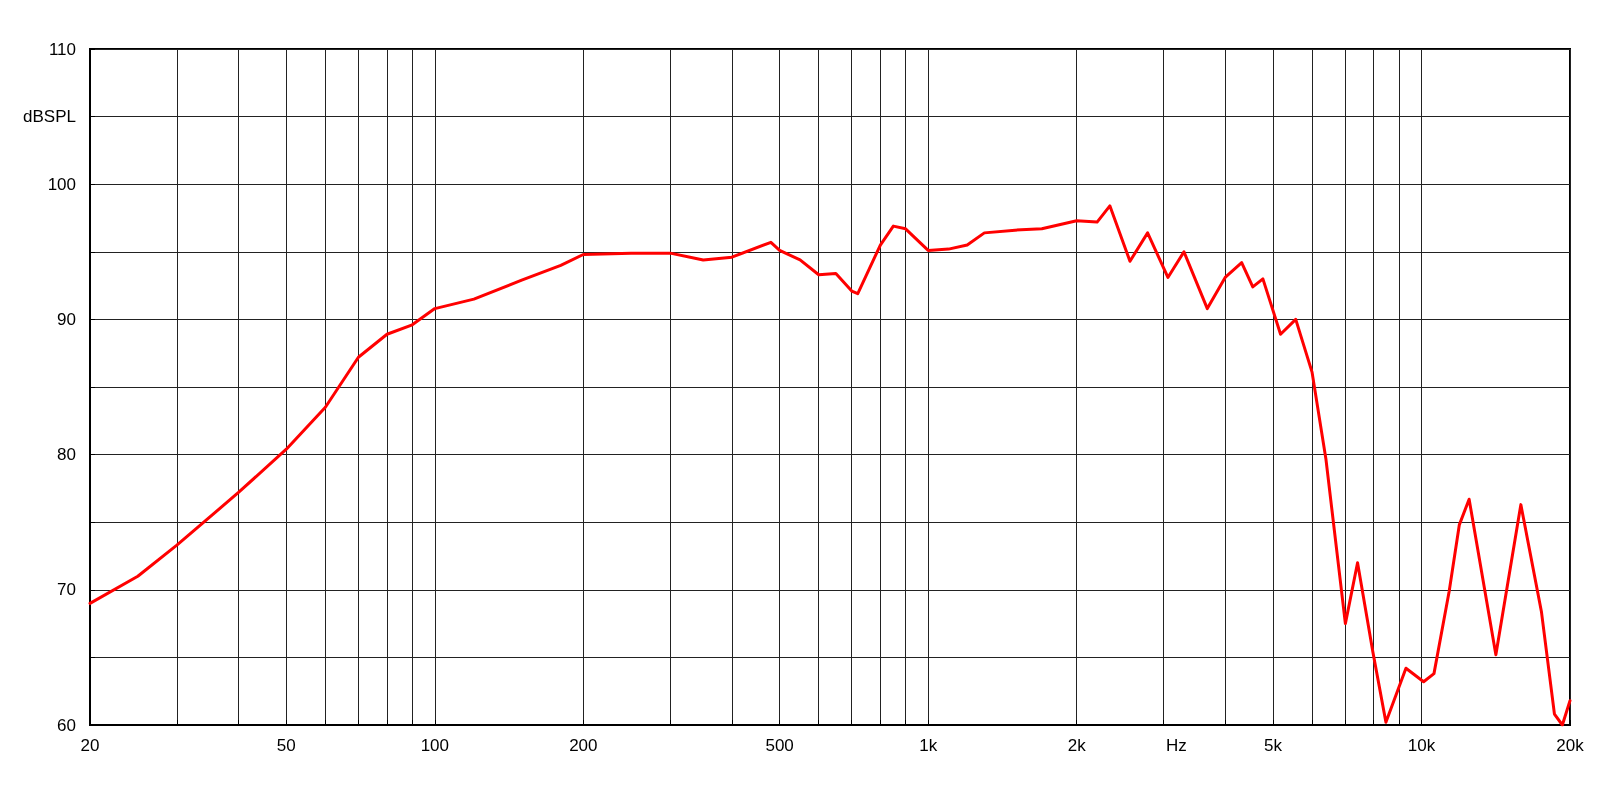 The image size is (1600, 800). Describe the element at coordinates (1570, 745) in the screenshot. I see `x-tick-label: 20k` at that location.